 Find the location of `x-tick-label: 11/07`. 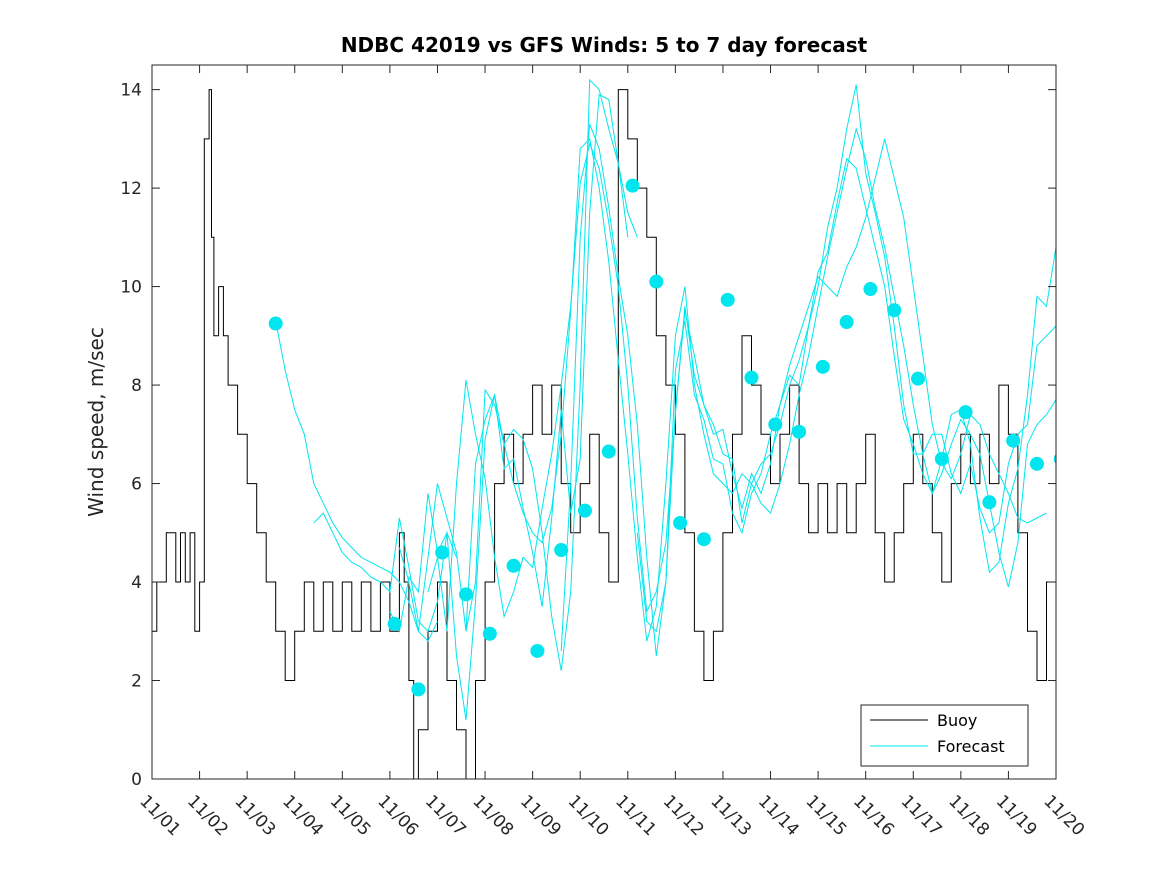

x-tick-label: 11/07 is located at coordinates (445, 815).